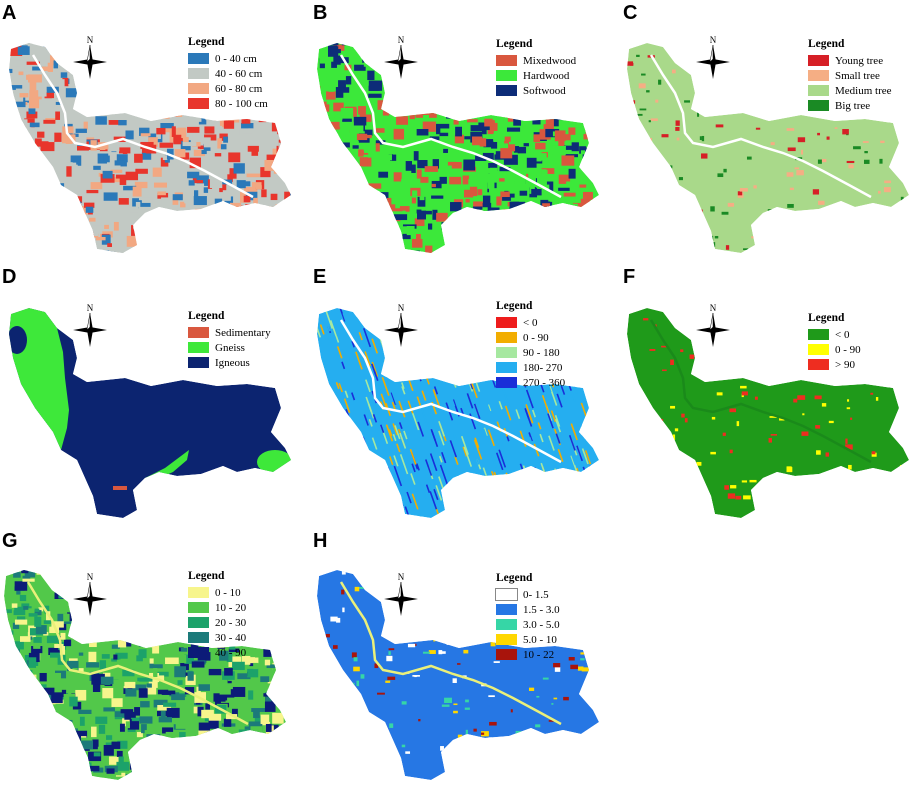 Image resolution: width=913 pixels, height=794 pixels. What do you see at coordinates (853, 105) in the screenshot?
I see `legend-label: Big tree` at bounding box center [853, 105].